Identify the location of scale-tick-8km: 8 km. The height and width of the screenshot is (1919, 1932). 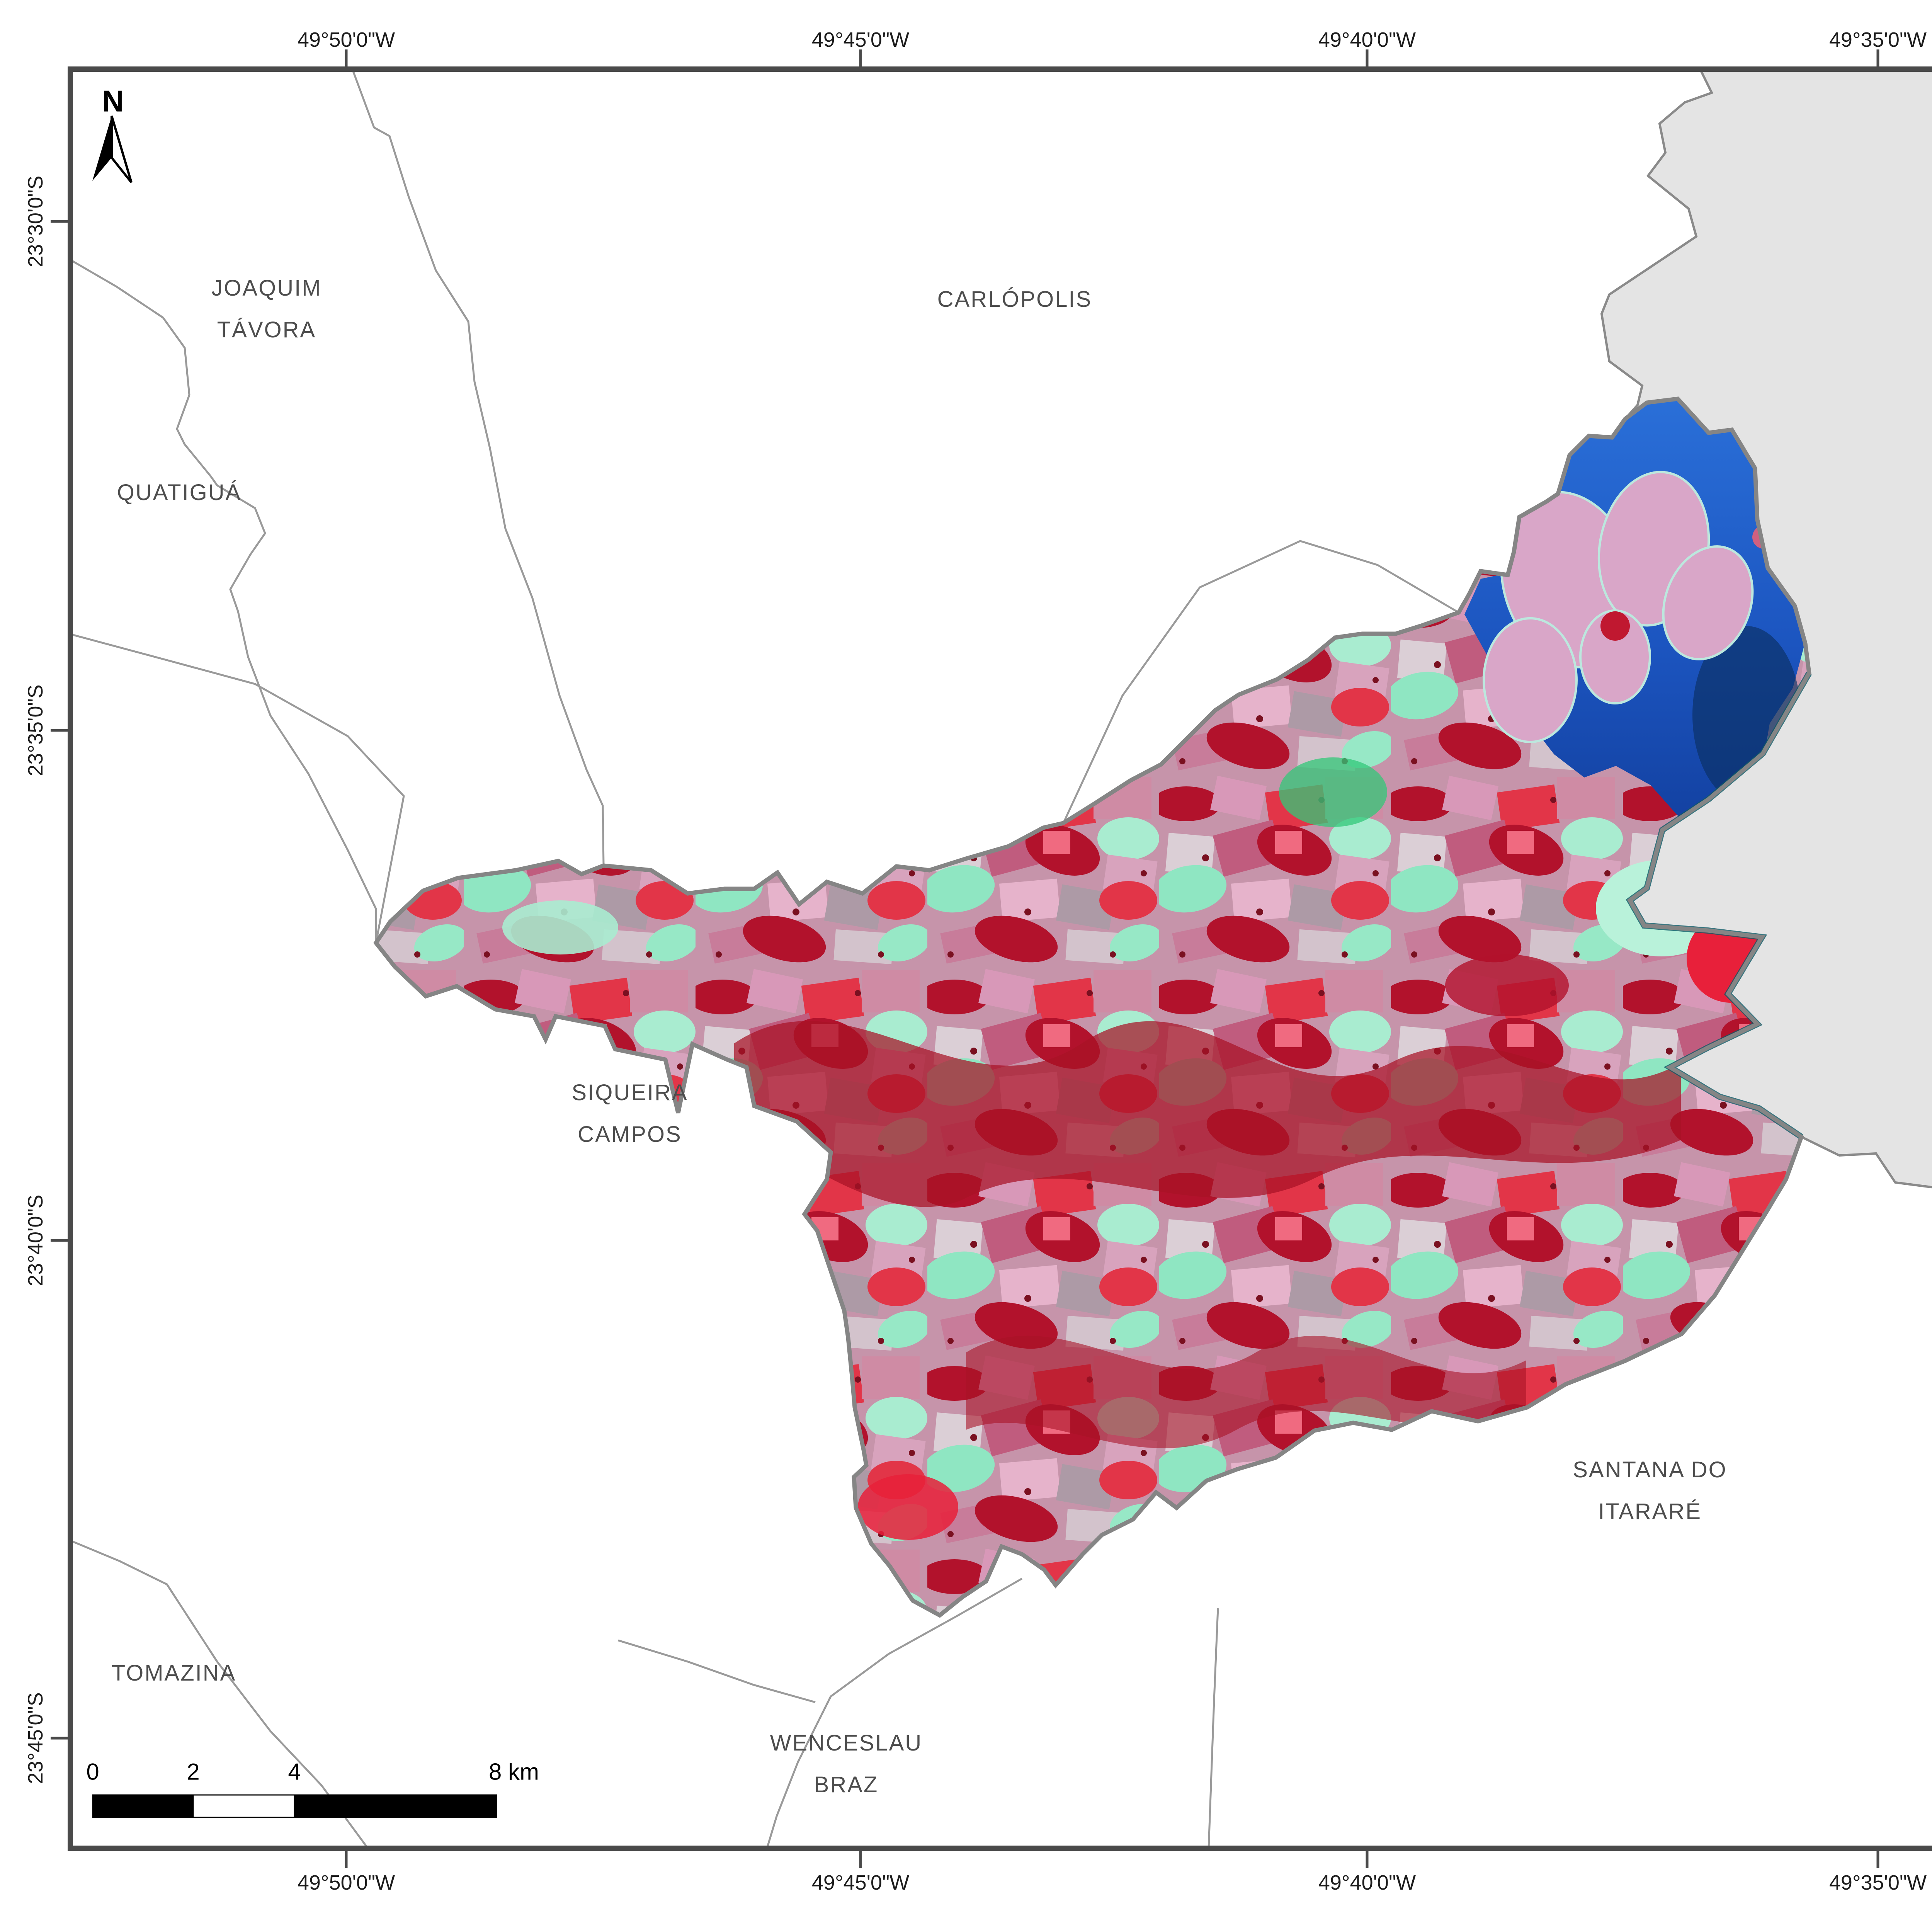
(514, 1772).